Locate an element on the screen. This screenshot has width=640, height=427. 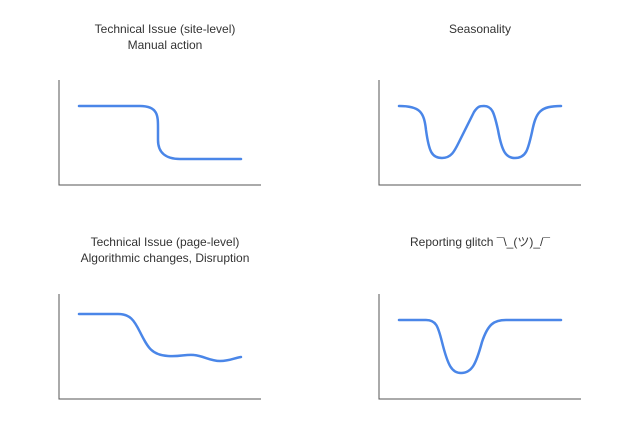
panel-subtitle: Manual action is located at coordinates (165, 45).